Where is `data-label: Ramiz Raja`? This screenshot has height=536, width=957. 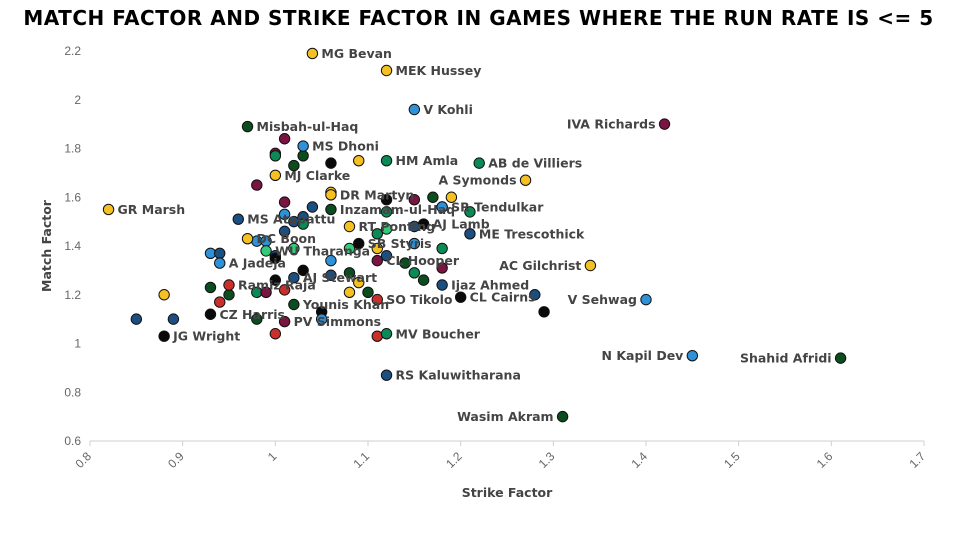
data-label: Ramiz Raja is located at coordinates (277, 285).